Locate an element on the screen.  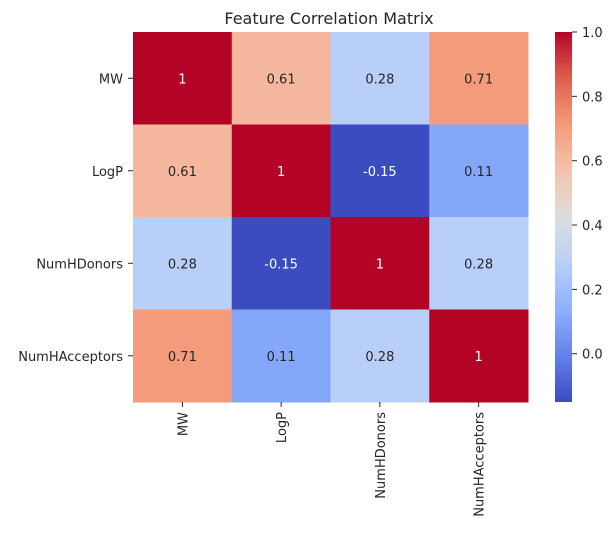
colorbar is located at coordinates (563, 217).